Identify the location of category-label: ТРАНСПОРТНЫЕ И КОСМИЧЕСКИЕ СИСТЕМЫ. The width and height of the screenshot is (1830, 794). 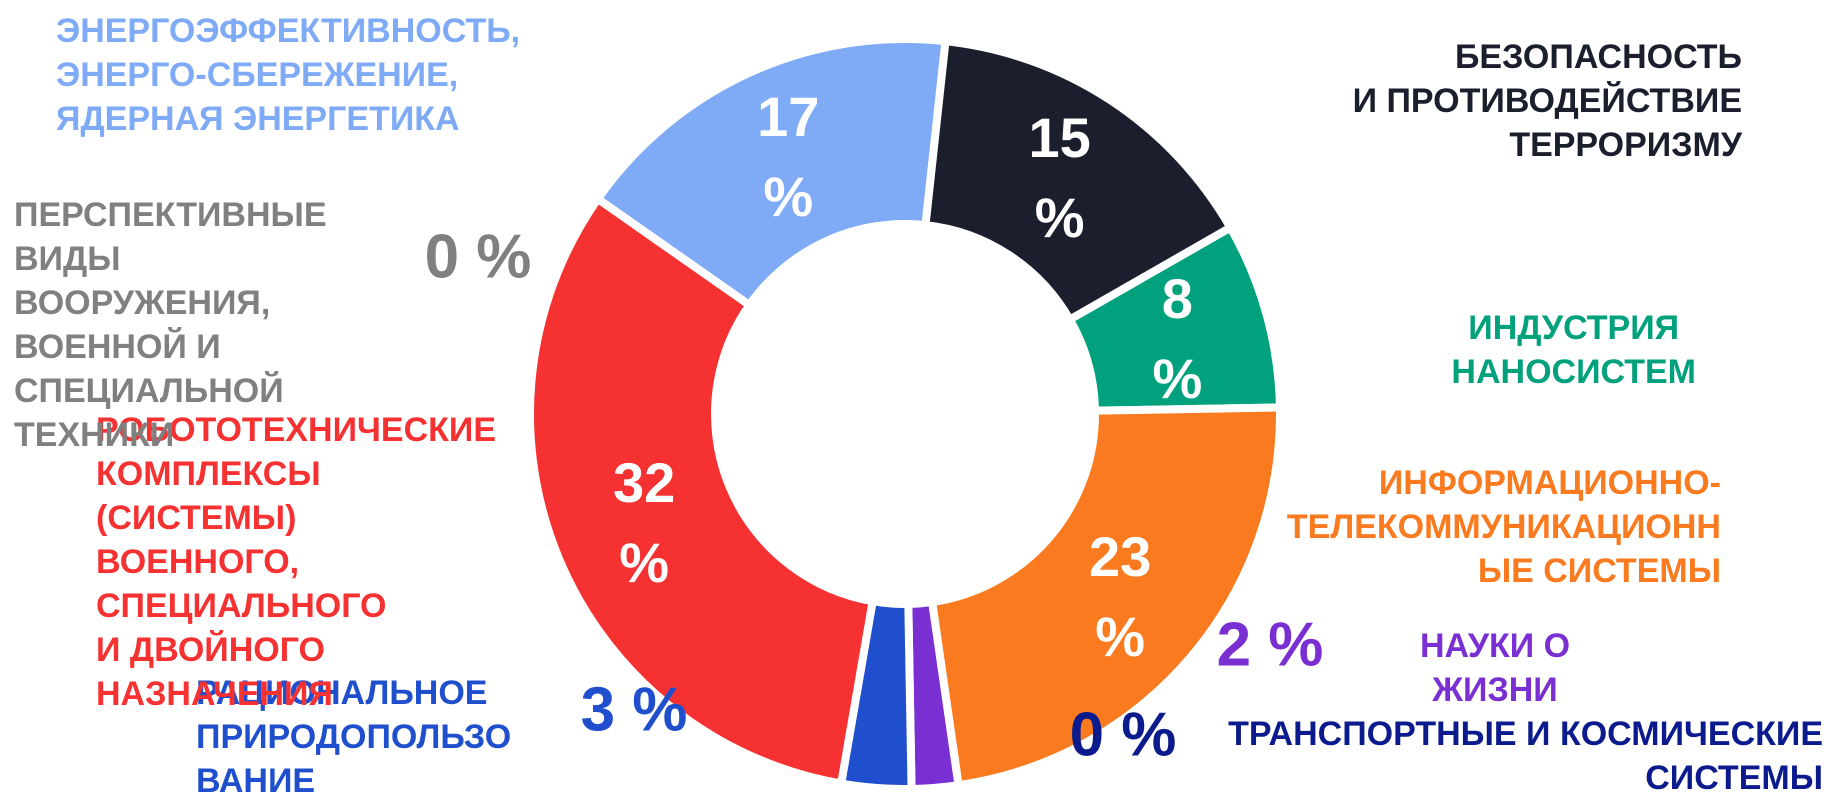
(1525, 754).